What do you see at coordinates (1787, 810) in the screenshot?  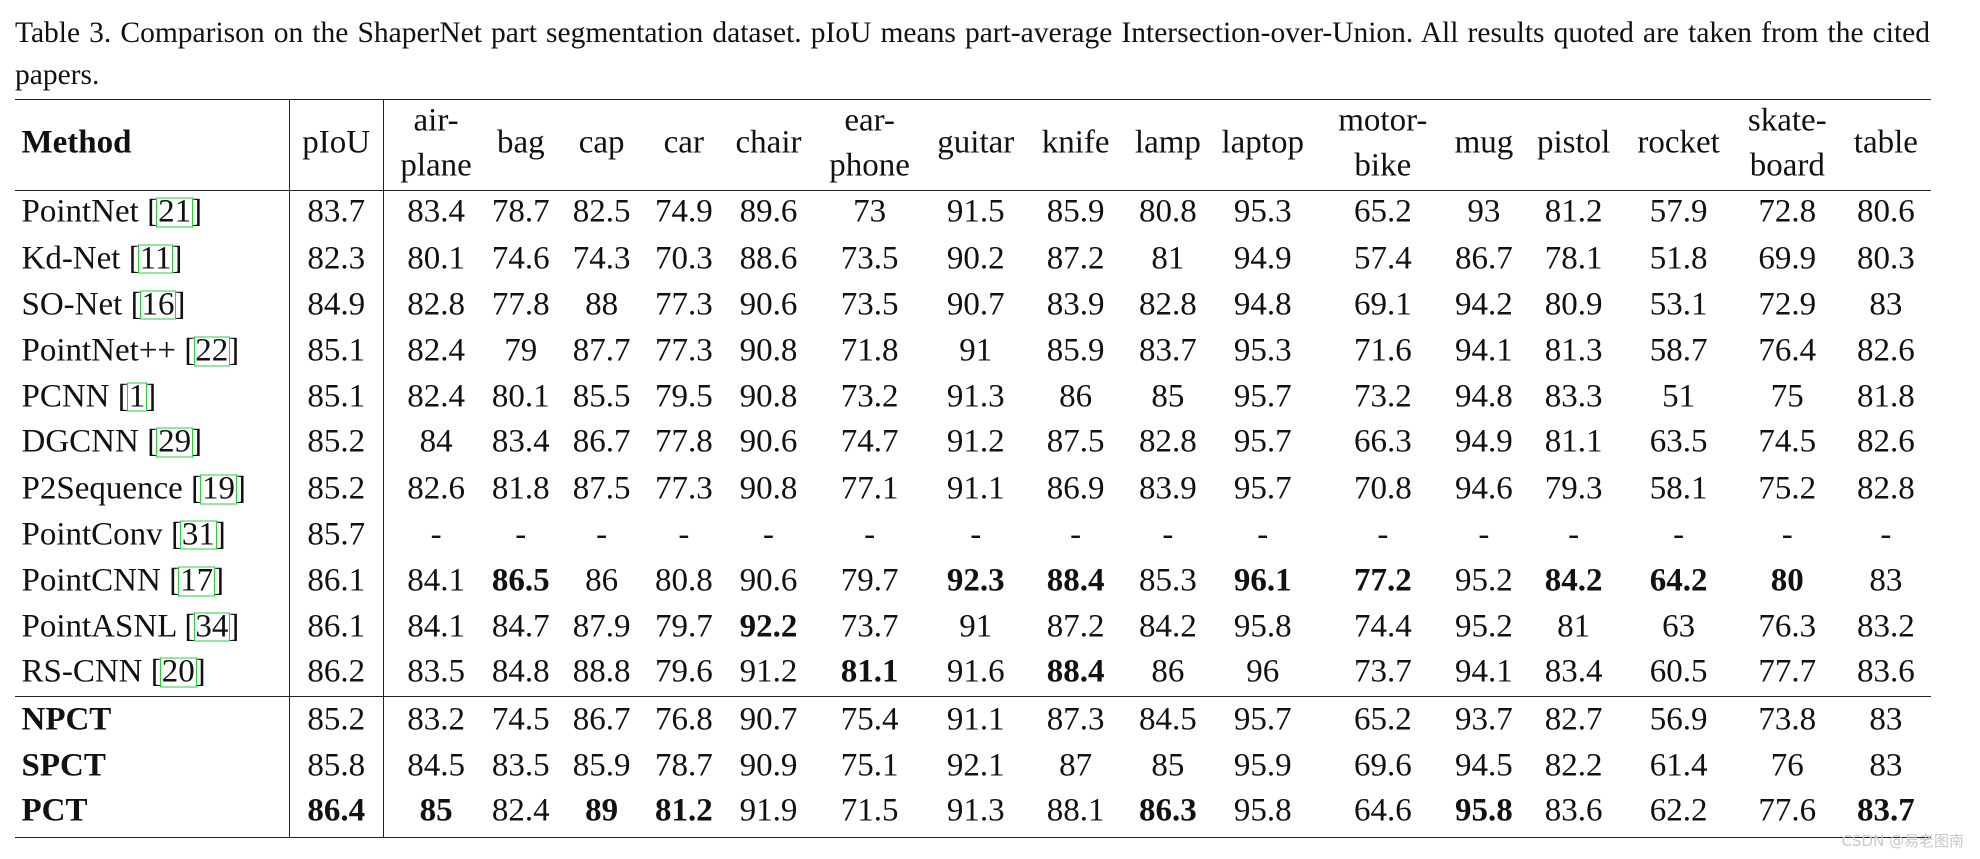 I see `value-cell: 77.6` at bounding box center [1787, 810].